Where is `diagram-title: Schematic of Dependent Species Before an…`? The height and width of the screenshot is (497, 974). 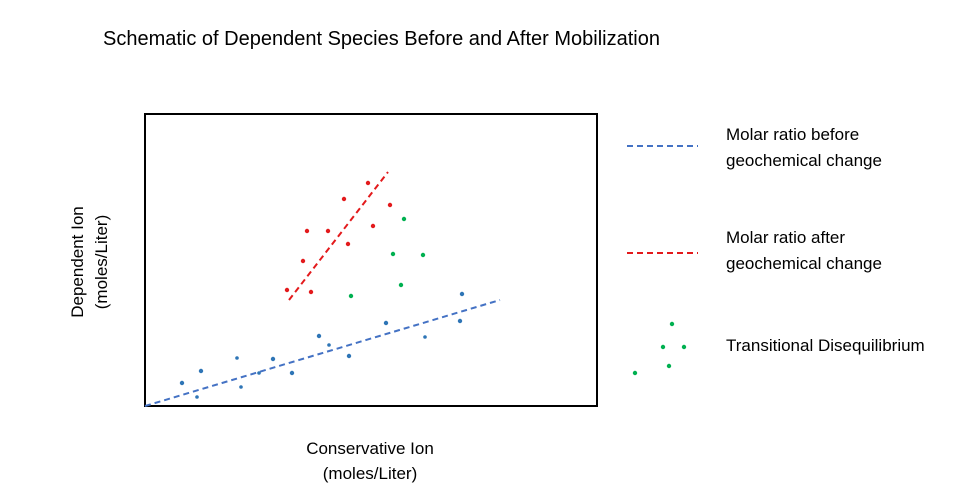
diagram-title: Schematic of Dependent Species Before an… is located at coordinates (381, 39).